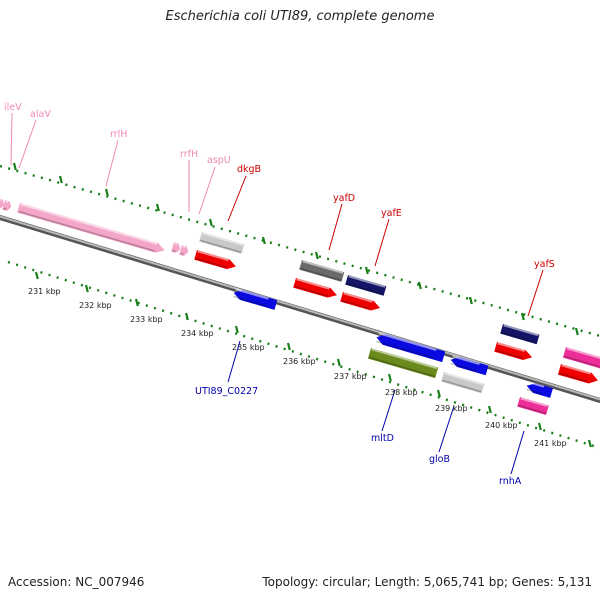  Describe the element at coordinates (439, 459) in the screenshot. I see `gene-label-glob: gloB` at that location.